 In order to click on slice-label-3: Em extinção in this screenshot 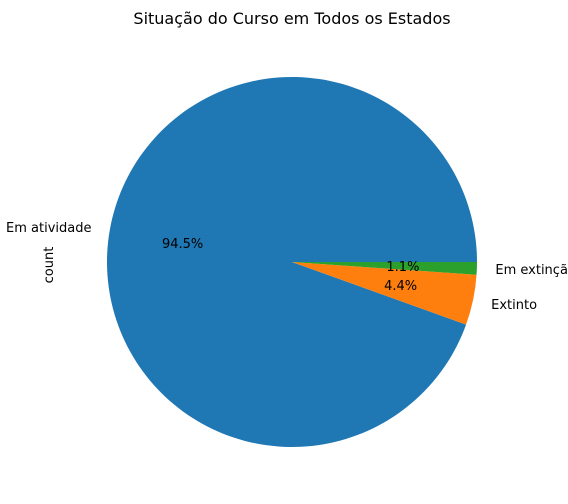, I will do `click(531, 270)`.